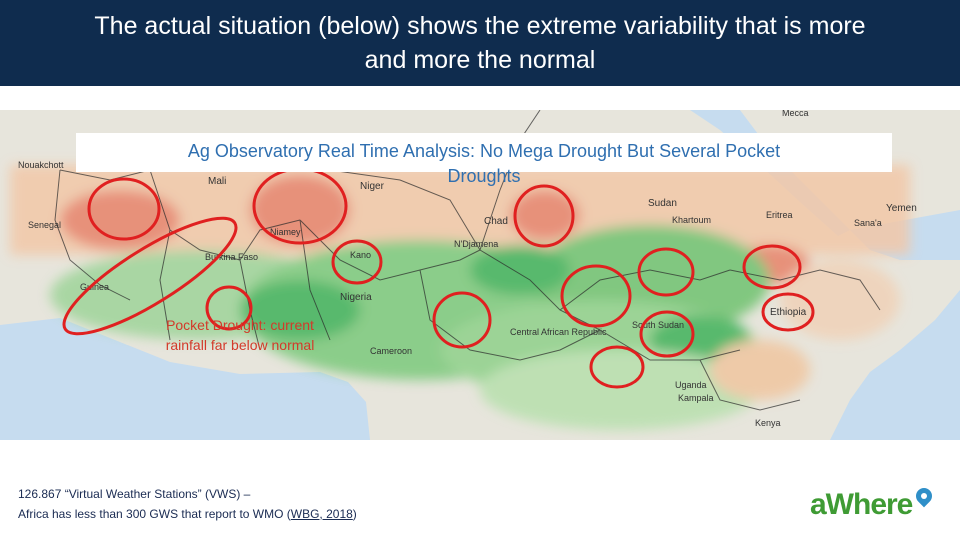 The width and height of the screenshot is (960, 540). Describe the element at coordinates (691, 220) in the screenshot. I see `label-khartoum: Khartoum` at that location.